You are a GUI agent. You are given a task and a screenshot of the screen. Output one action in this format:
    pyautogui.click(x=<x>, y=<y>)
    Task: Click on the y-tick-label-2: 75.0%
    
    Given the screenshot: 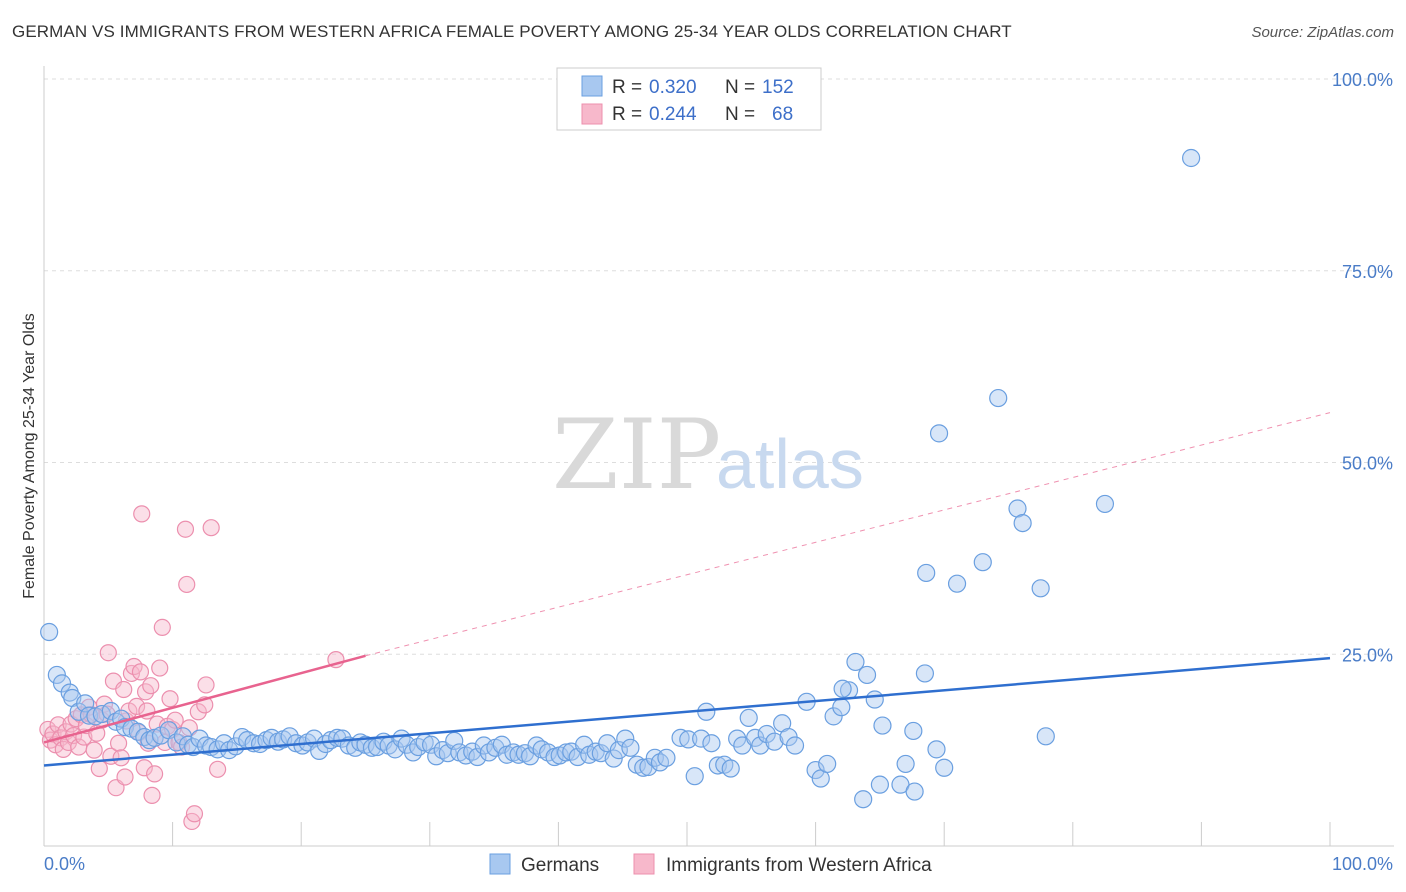 What is the action you would take?
    pyautogui.click(x=1367, y=272)
    